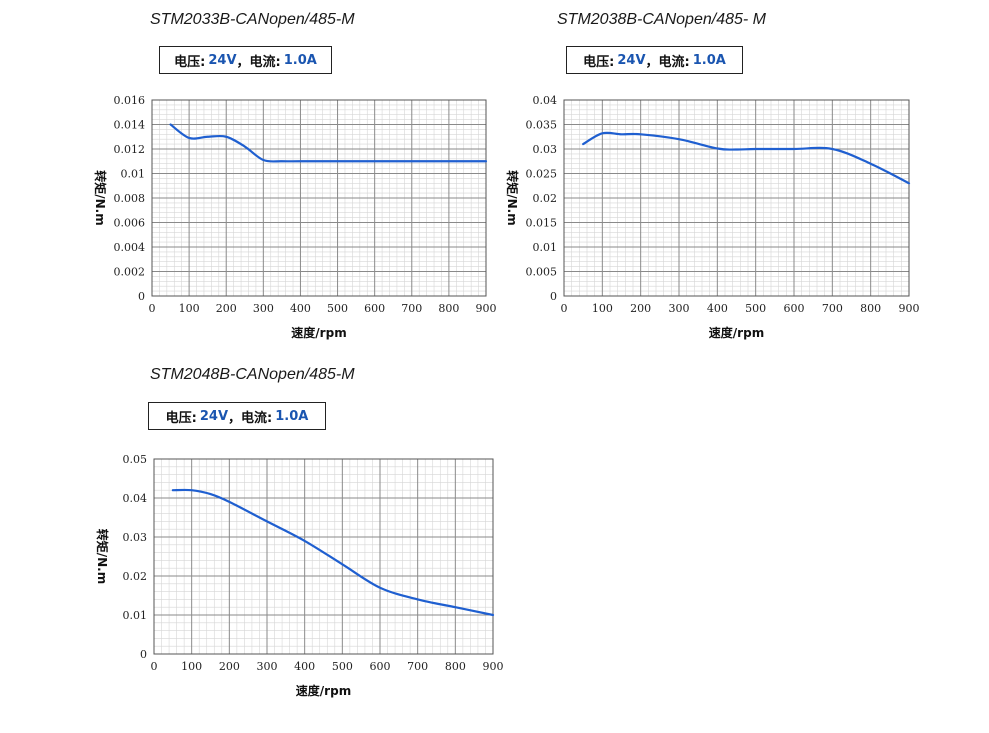 The image size is (989, 733). Describe the element at coordinates (130, 125) in the screenshot. I see `y-tick-label: 0.014` at that location.